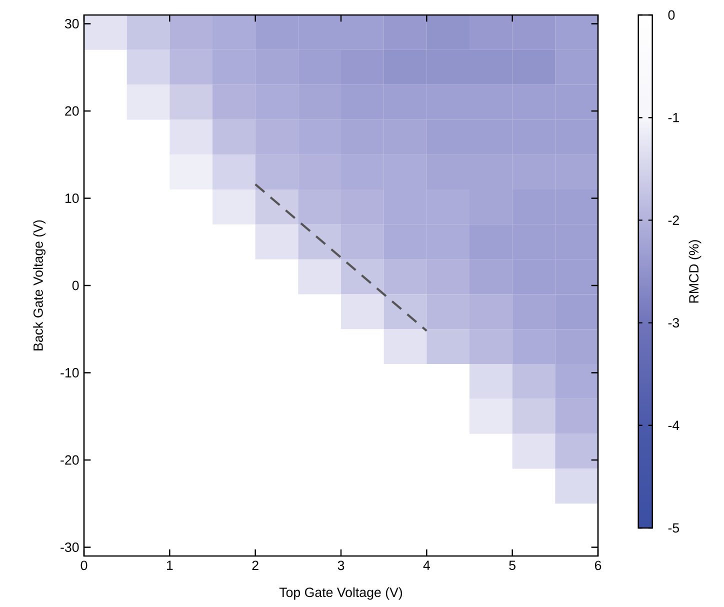 The height and width of the screenshot is (607, 724). What do you see at coordinates (341, 565) in the screenshot?
I see `x-tick-label: 3` at bounding box center [341, 565].